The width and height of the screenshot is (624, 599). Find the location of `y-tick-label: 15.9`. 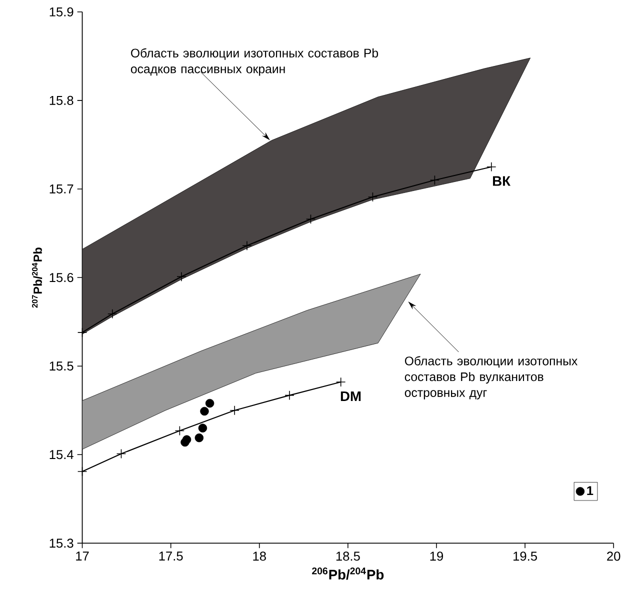

y-tick-label: 15.9 is located at coordinates (62, 12).